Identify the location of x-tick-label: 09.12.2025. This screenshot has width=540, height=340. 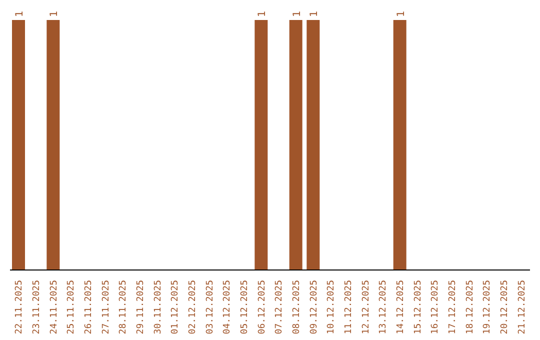
(314, 307).